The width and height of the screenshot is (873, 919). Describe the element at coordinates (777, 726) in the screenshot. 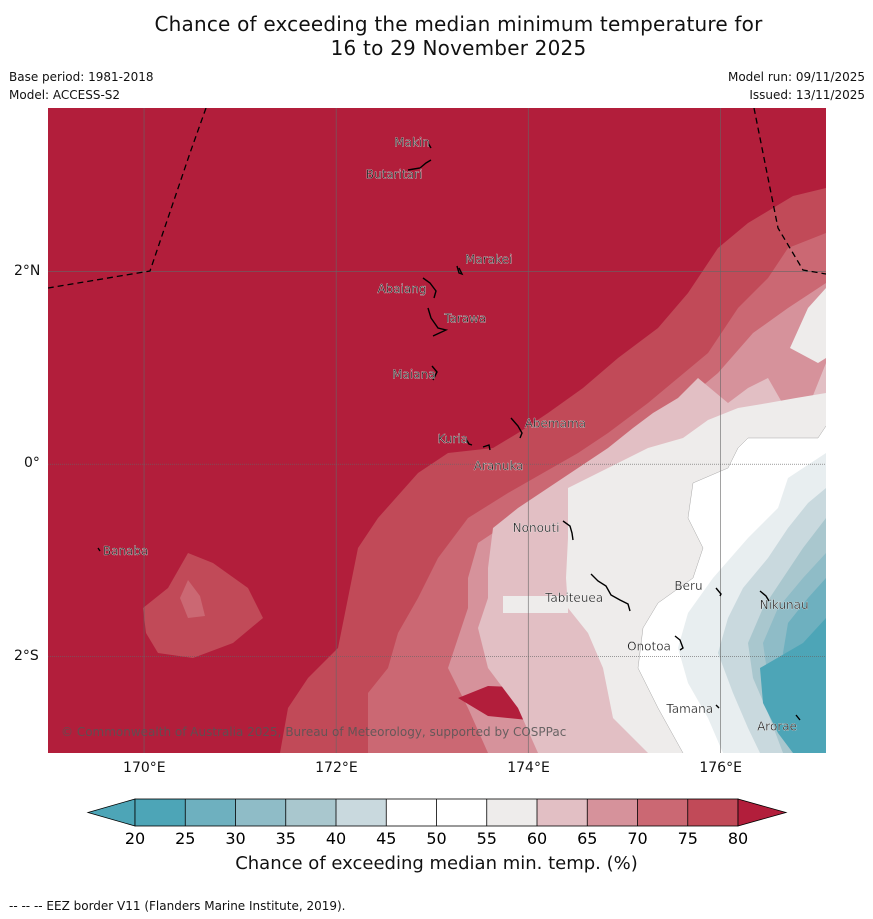

I see `island-label-arorae: Arorae` at that location.